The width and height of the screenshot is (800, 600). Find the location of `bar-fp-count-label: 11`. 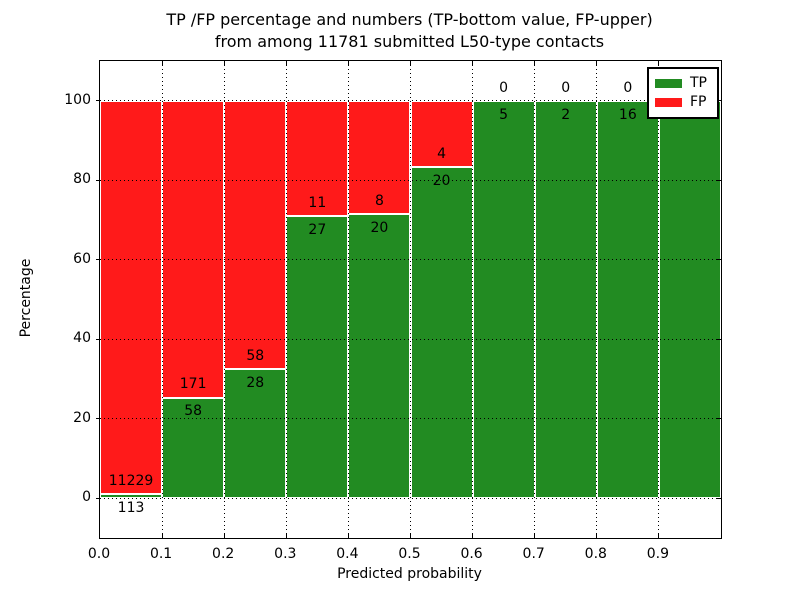

bar-fp-count-label: 11 is located at coordinates (317, 202).